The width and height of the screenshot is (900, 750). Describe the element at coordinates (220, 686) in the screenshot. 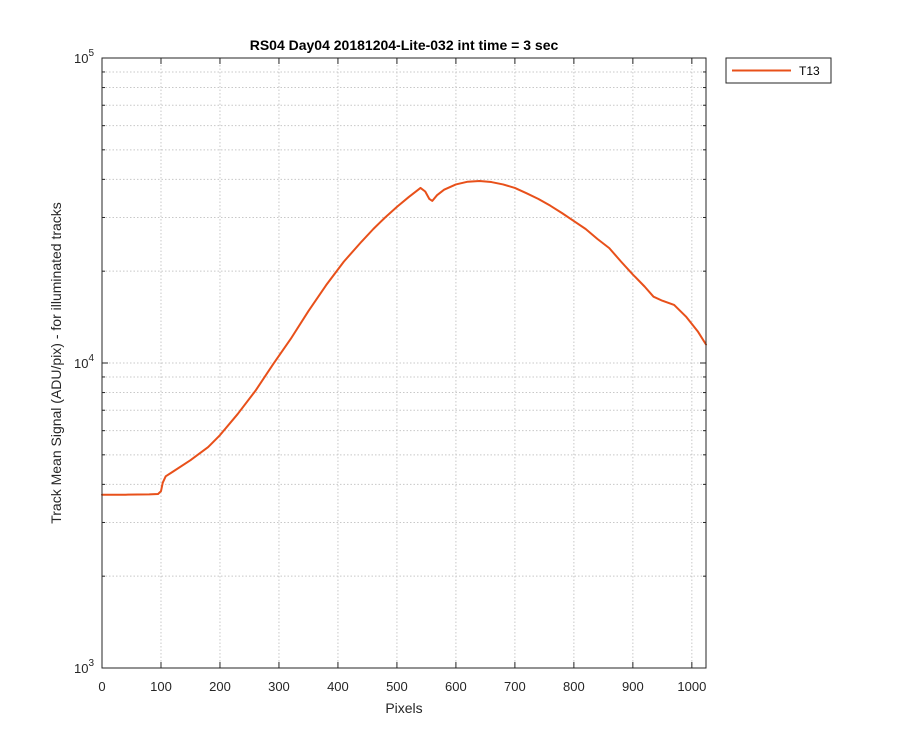

I see `x-tick-label: 200` at that location.